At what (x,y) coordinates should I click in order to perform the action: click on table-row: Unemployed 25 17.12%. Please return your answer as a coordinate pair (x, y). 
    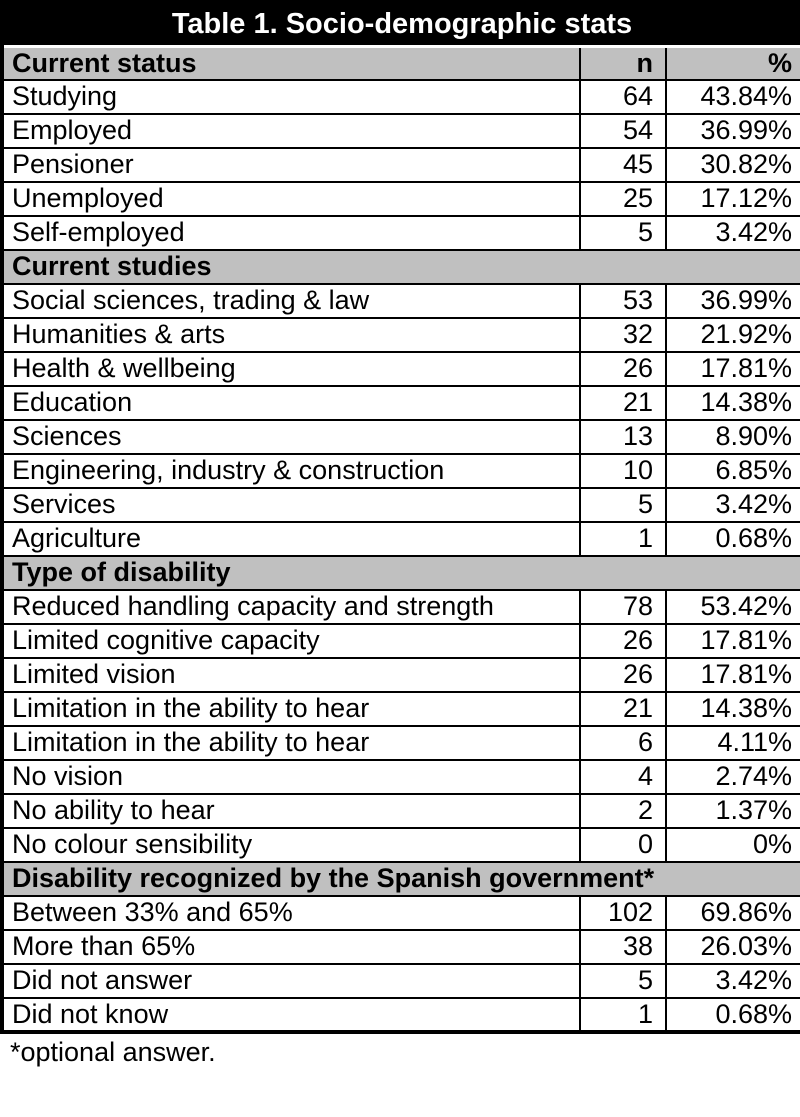
    Looking at the image, I should click on (400, 198).